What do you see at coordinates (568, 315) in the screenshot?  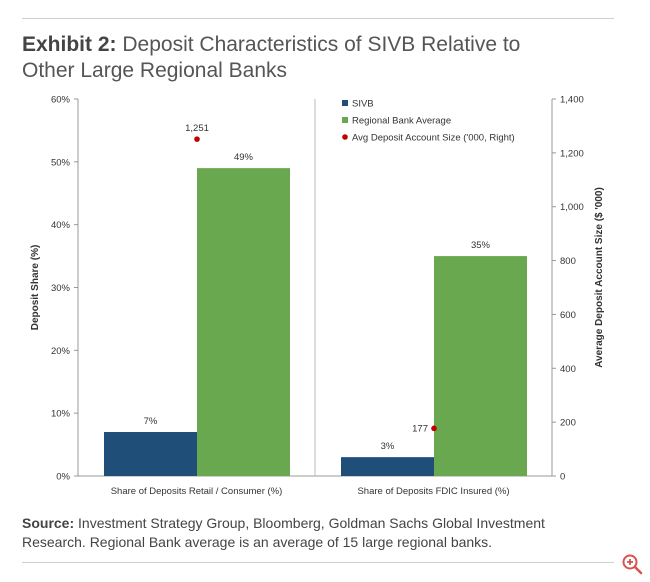 I see `y2-tick-label: 600` at bounding box center [568, 315].